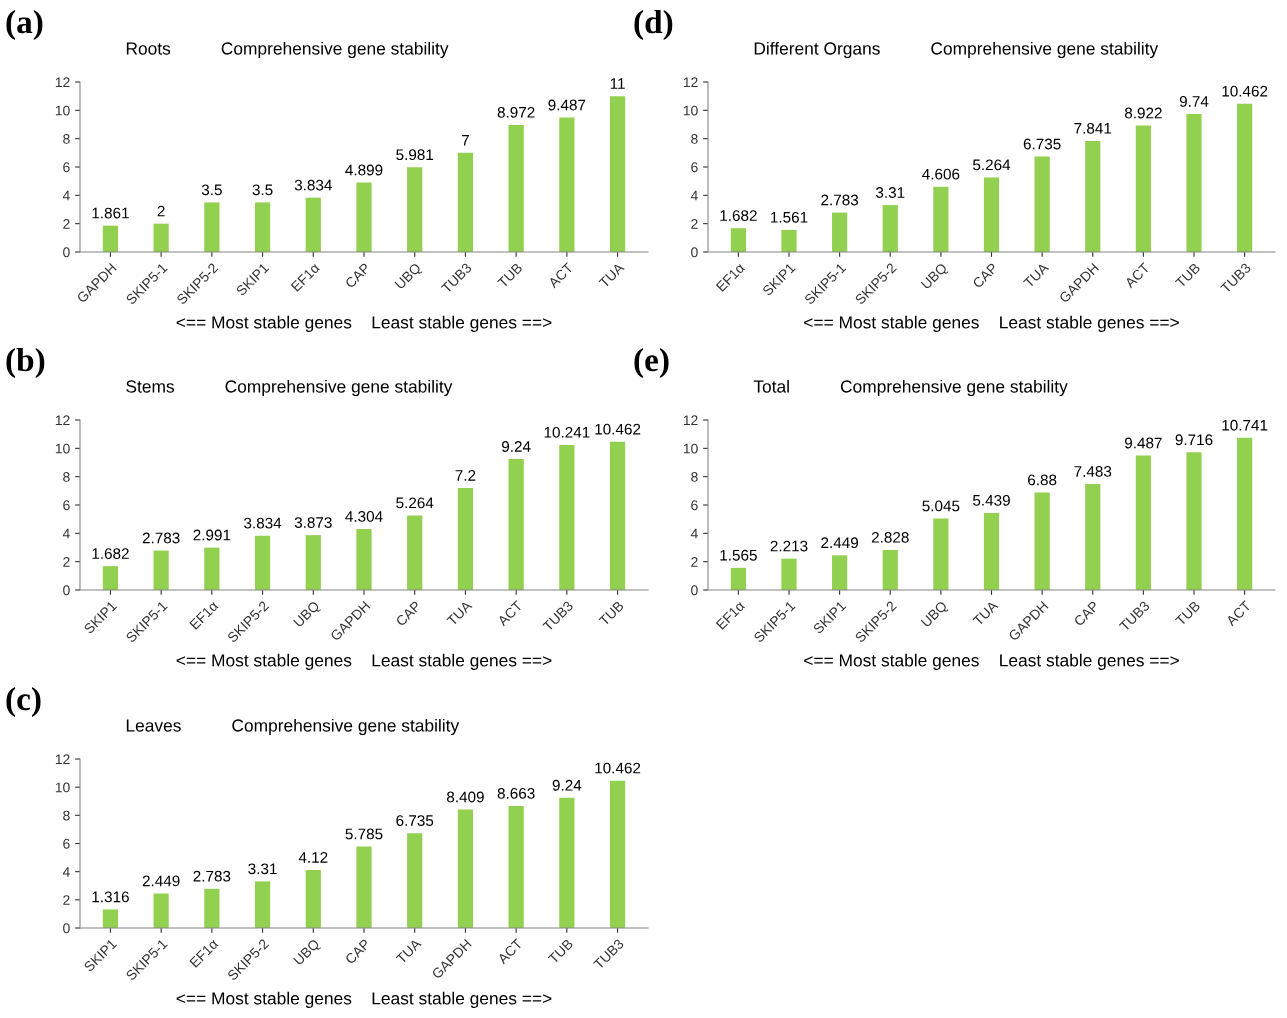  Describe the element at coordinates (313, 857) in the screenshot. I see `data-label: 4.12` at that location.